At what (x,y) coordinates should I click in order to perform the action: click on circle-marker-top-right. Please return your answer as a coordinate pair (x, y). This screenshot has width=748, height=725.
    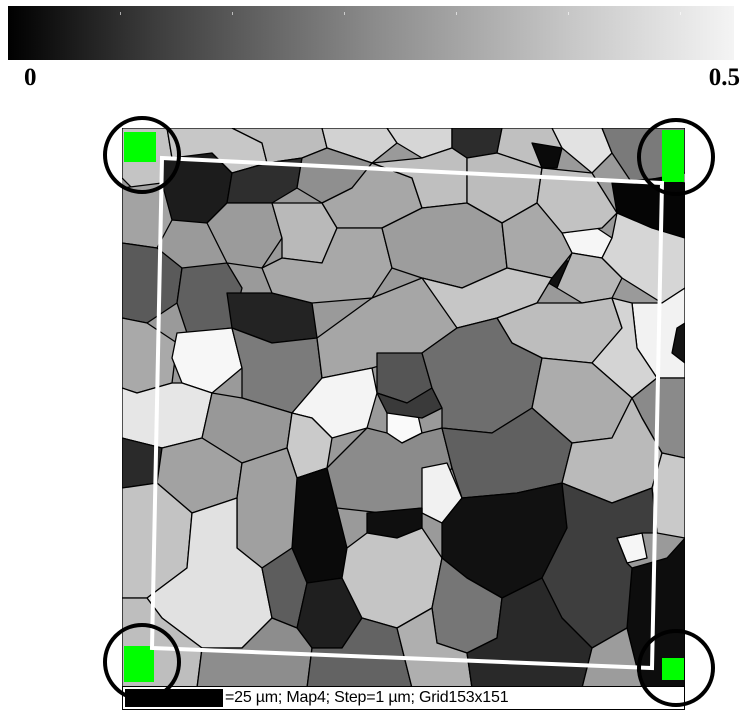
    Looking at the image, I should click on (676, 157).